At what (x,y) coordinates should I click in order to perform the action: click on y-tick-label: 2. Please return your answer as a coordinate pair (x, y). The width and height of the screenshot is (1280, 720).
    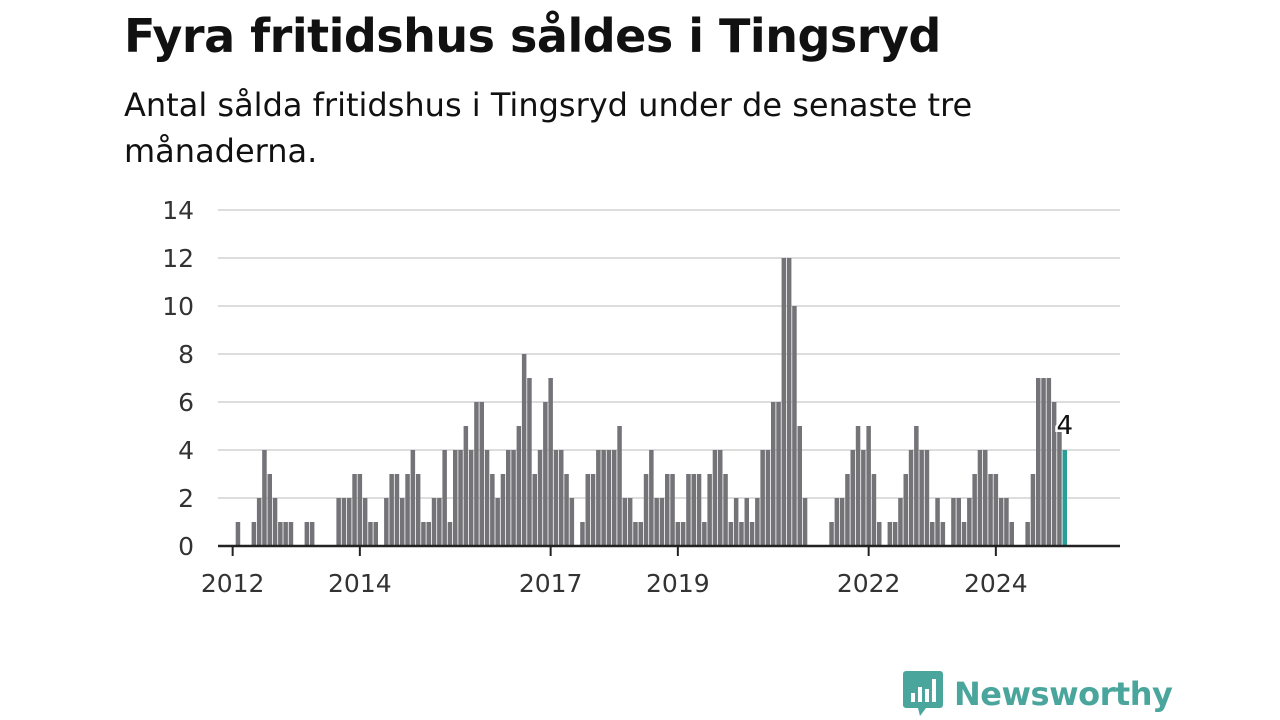
    Looking at the image, I should click on (186, 498).